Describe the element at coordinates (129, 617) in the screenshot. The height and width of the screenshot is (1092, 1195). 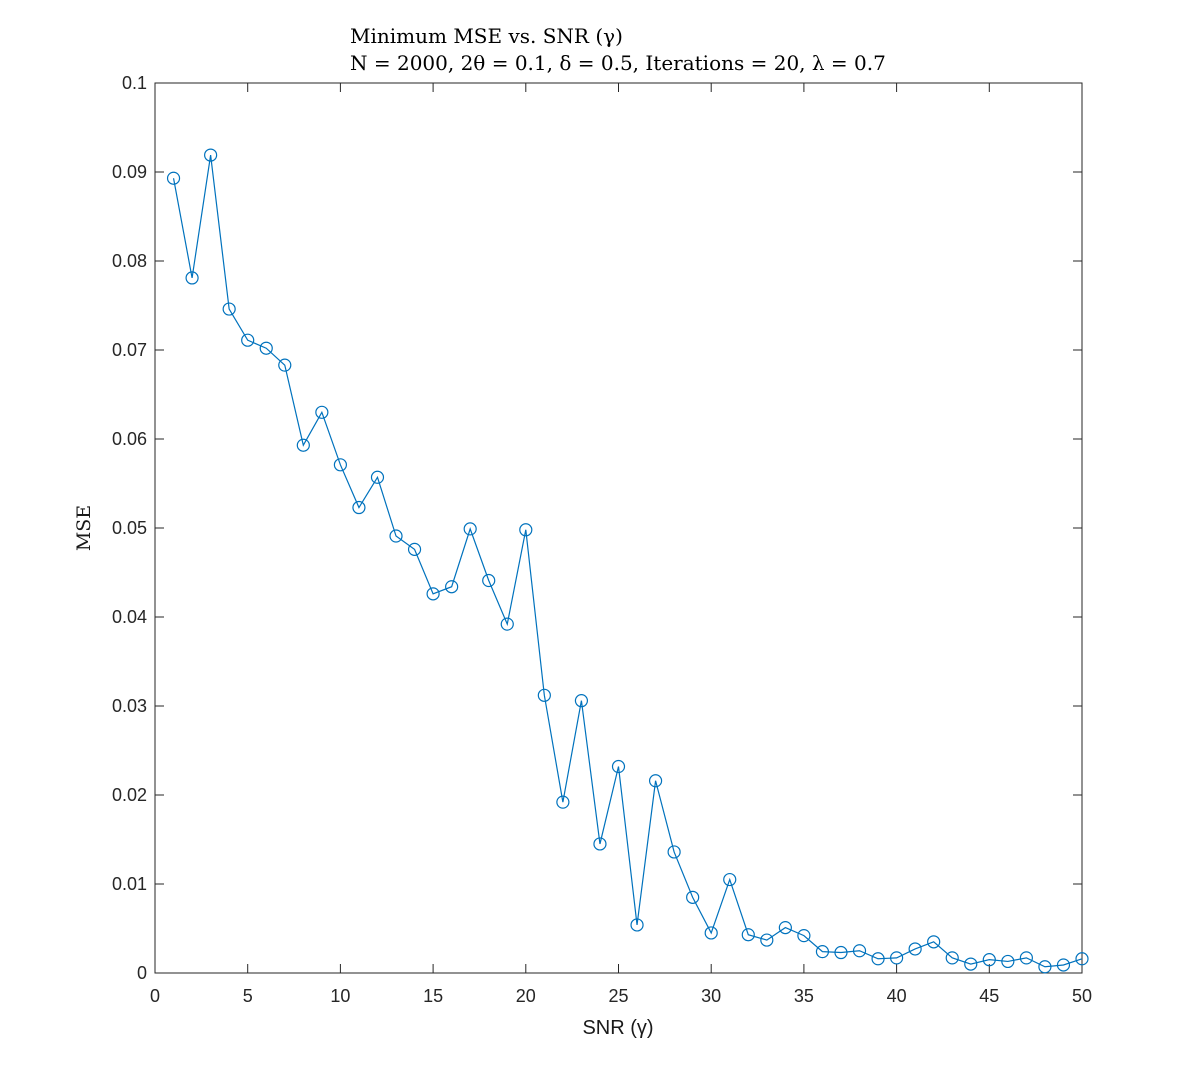
I see `y-tick-label: 0.04` at that location.